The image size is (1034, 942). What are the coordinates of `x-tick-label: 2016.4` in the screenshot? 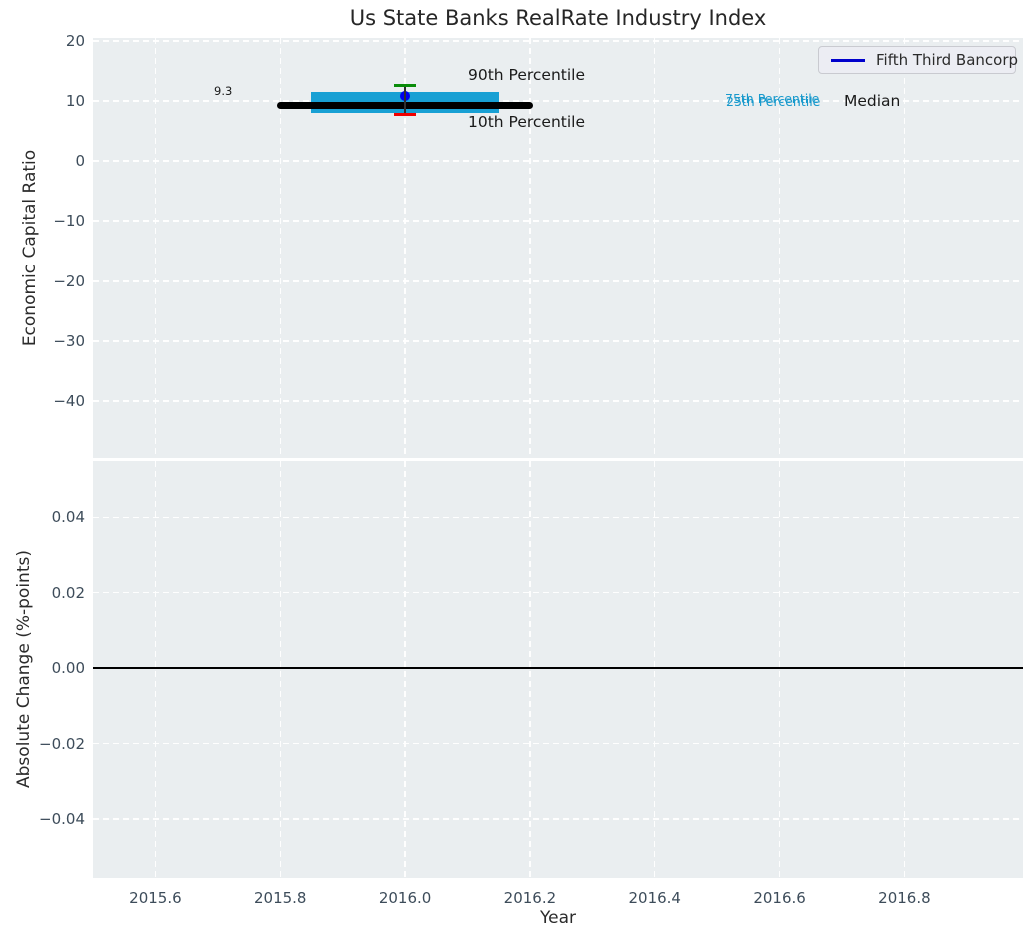 It's located at (654, 898).